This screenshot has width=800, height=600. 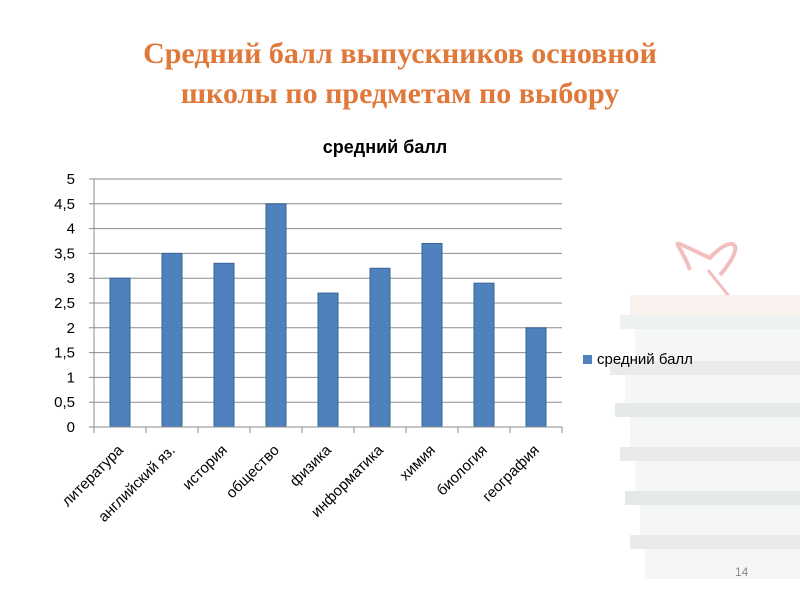 What do you see at coordinates (705, 410) in the screenshot?
I see `books-decoration` at bounding box center [705, 410].